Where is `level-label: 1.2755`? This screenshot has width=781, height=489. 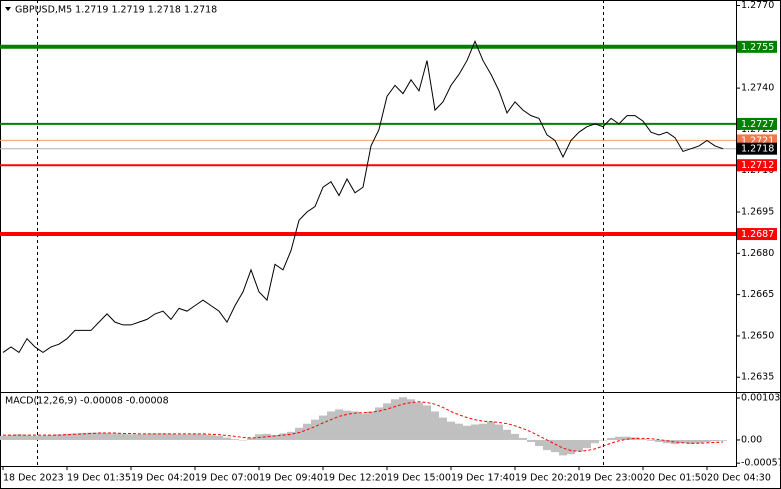
level-label: 1.2755 is located at coordinates (757, 47).